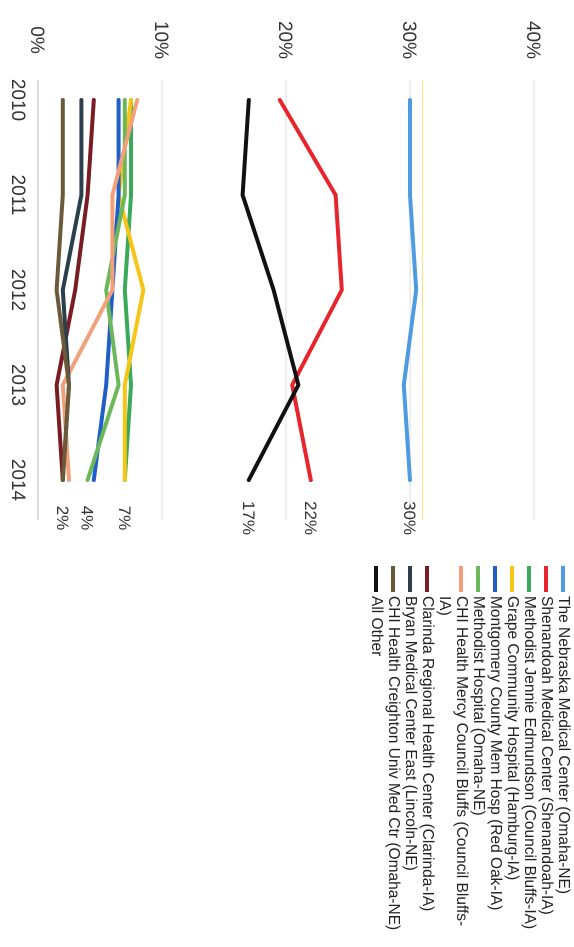  Describe the element at coordinates (17, 480) in the screenshot. I see `x-tick-label: 2014` at that location.